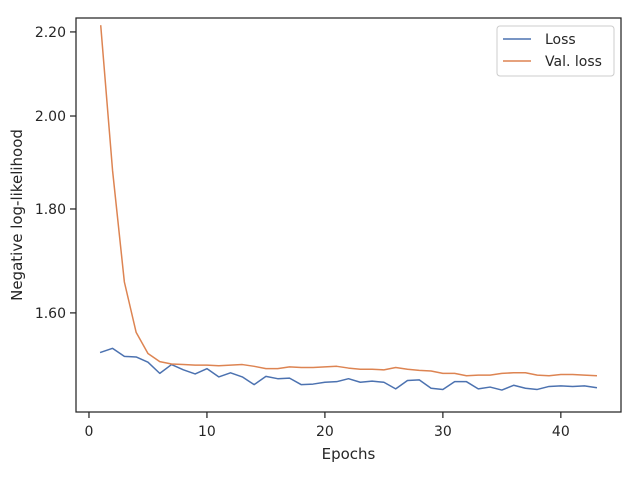 This screenshot has height=480, width=640. I want to click on x-tick-label: 10, so click(207, 432).